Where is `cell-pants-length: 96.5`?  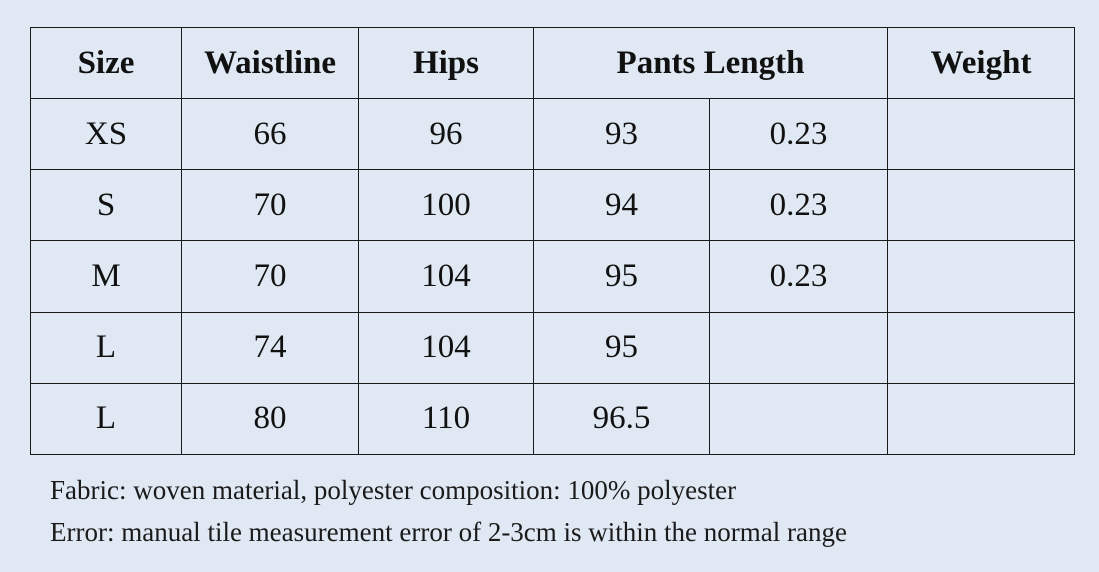 cell-pants-length: 96.5 is located at coordinates (621, 419).